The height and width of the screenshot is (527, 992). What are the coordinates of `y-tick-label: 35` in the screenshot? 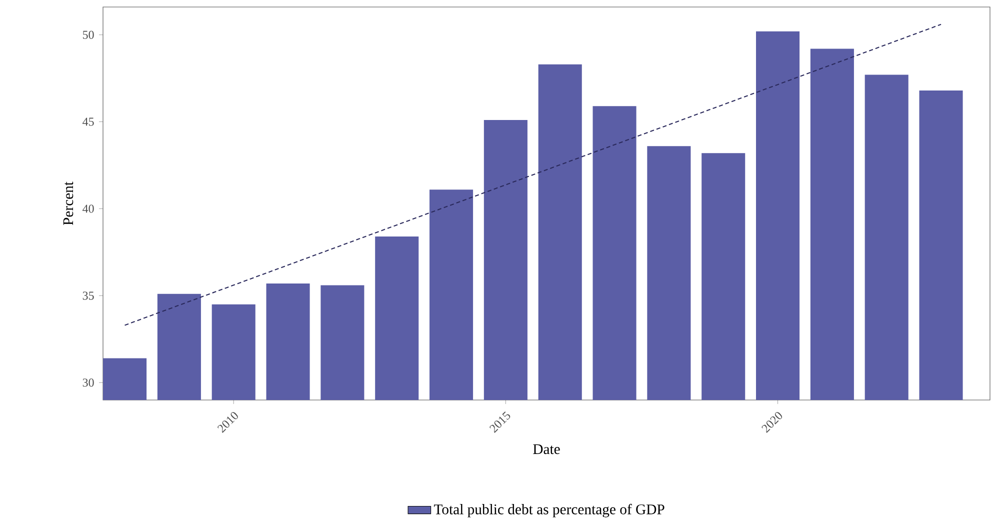 It's located at (88, 296).